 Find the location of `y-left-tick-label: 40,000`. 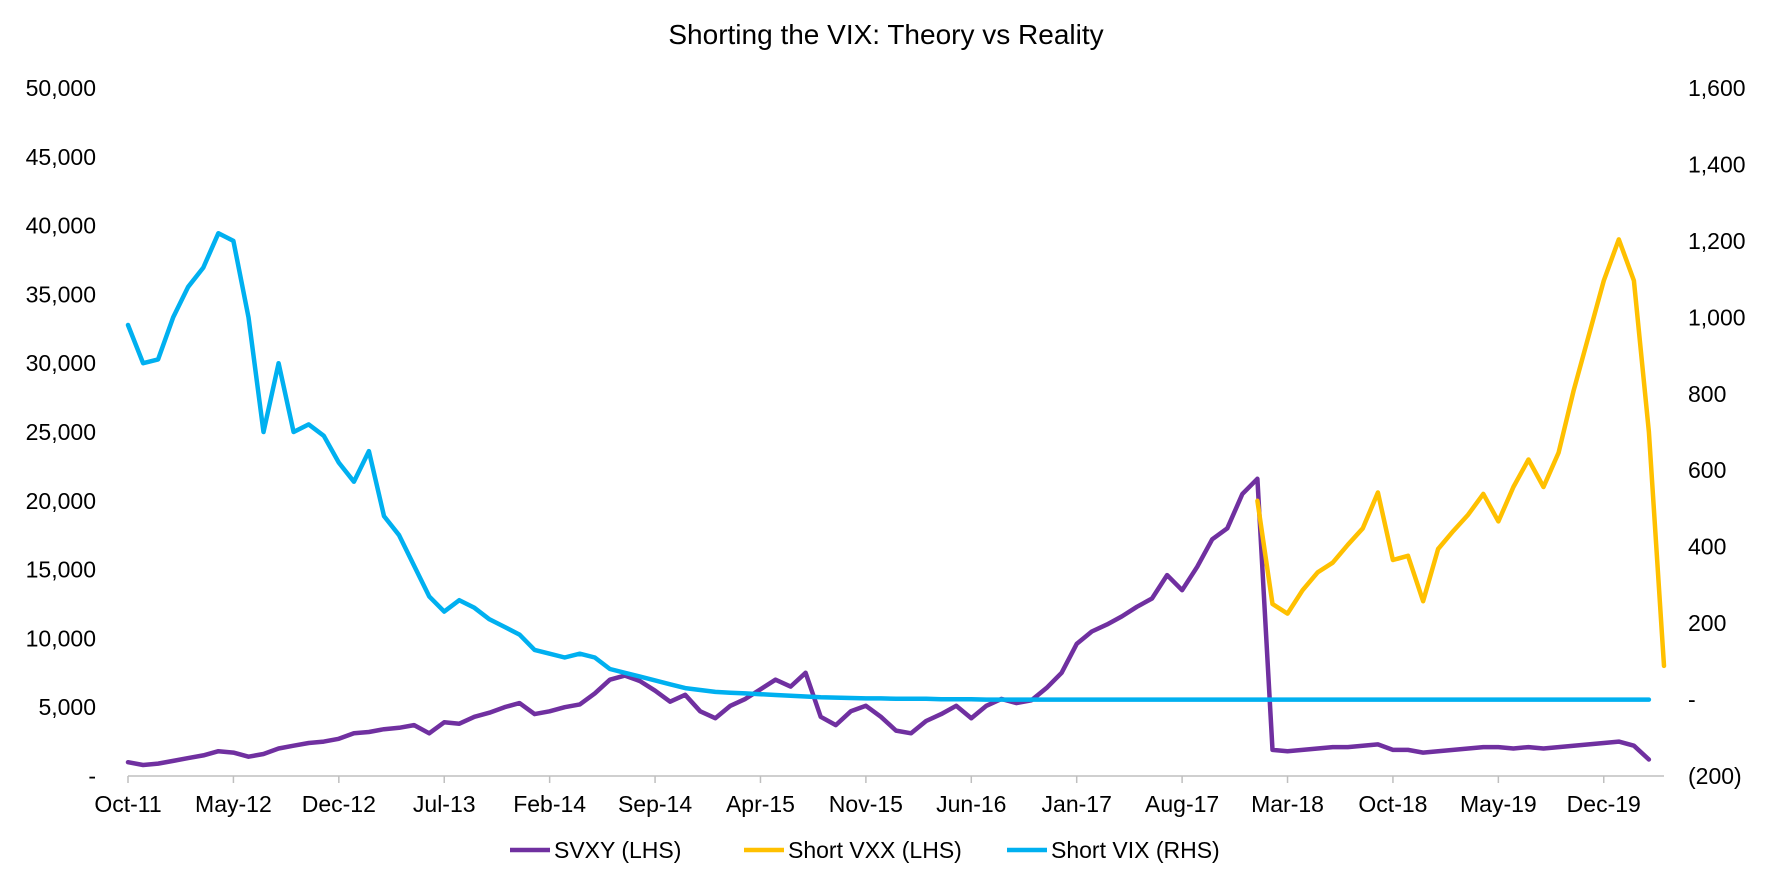

y-left-tick-label: 40,000 is located at coordinates (61, 226).